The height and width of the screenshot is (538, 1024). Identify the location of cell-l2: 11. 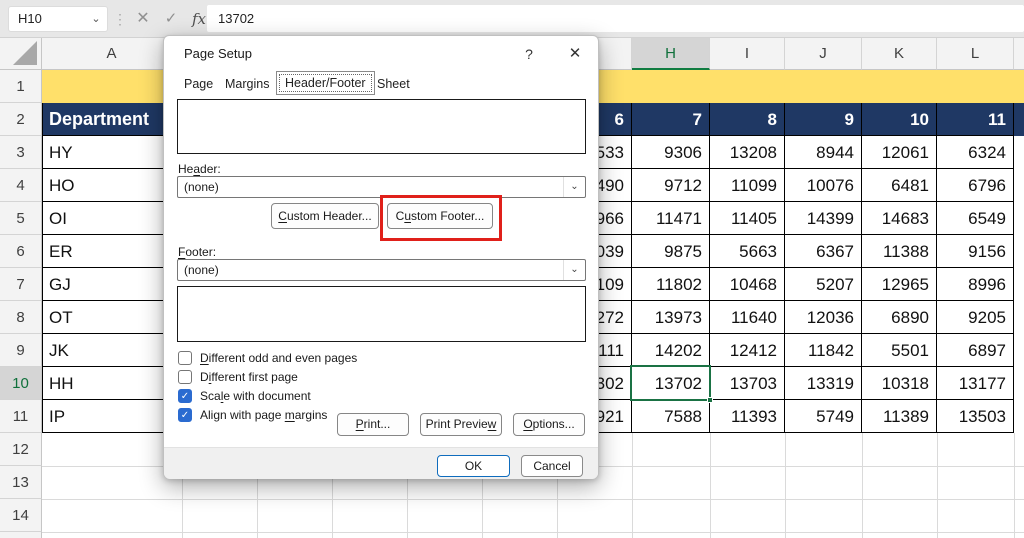
(975, 119).